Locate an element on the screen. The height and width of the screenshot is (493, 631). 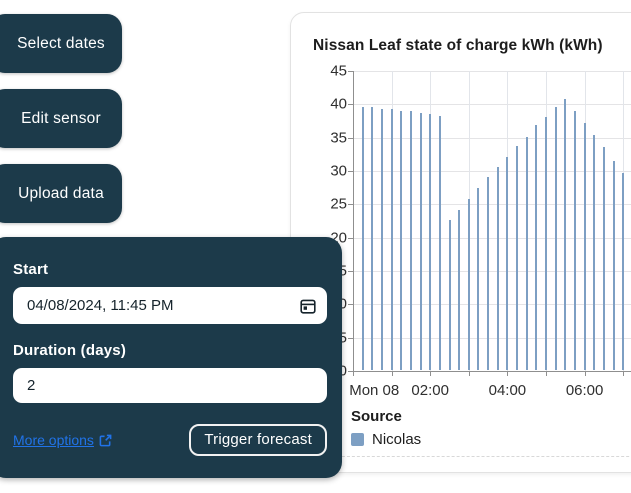
x-axis-label: 06:00 is located at coordinates (584, 390).